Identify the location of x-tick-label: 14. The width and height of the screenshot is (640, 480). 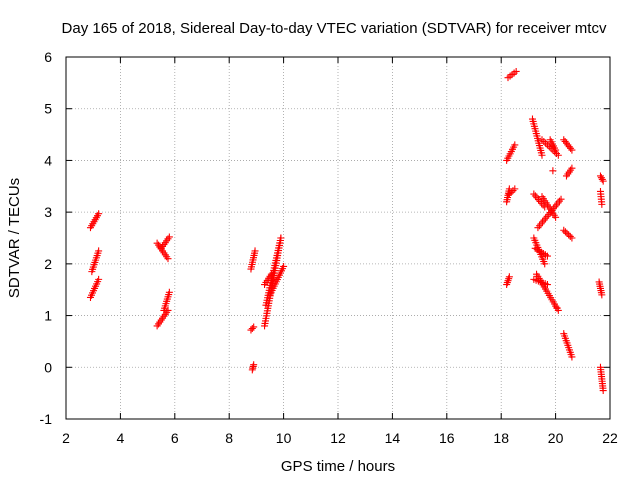
(393, 438).